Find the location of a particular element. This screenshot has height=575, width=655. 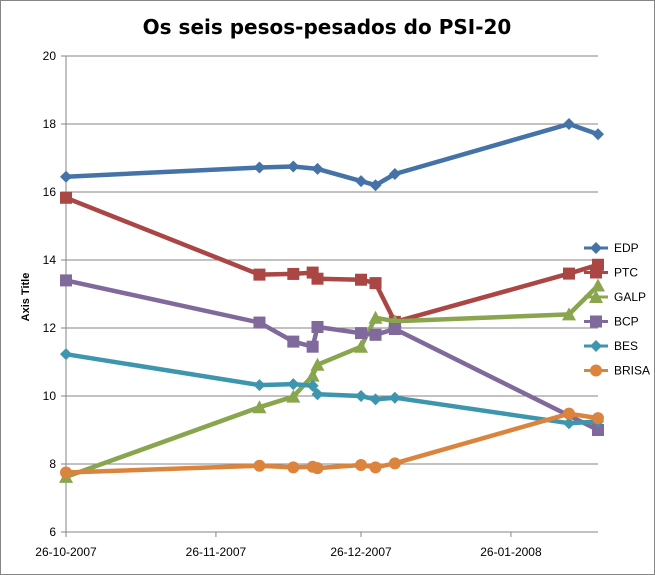

legend-item-galp: GALP is located at coordinates (615, 297).